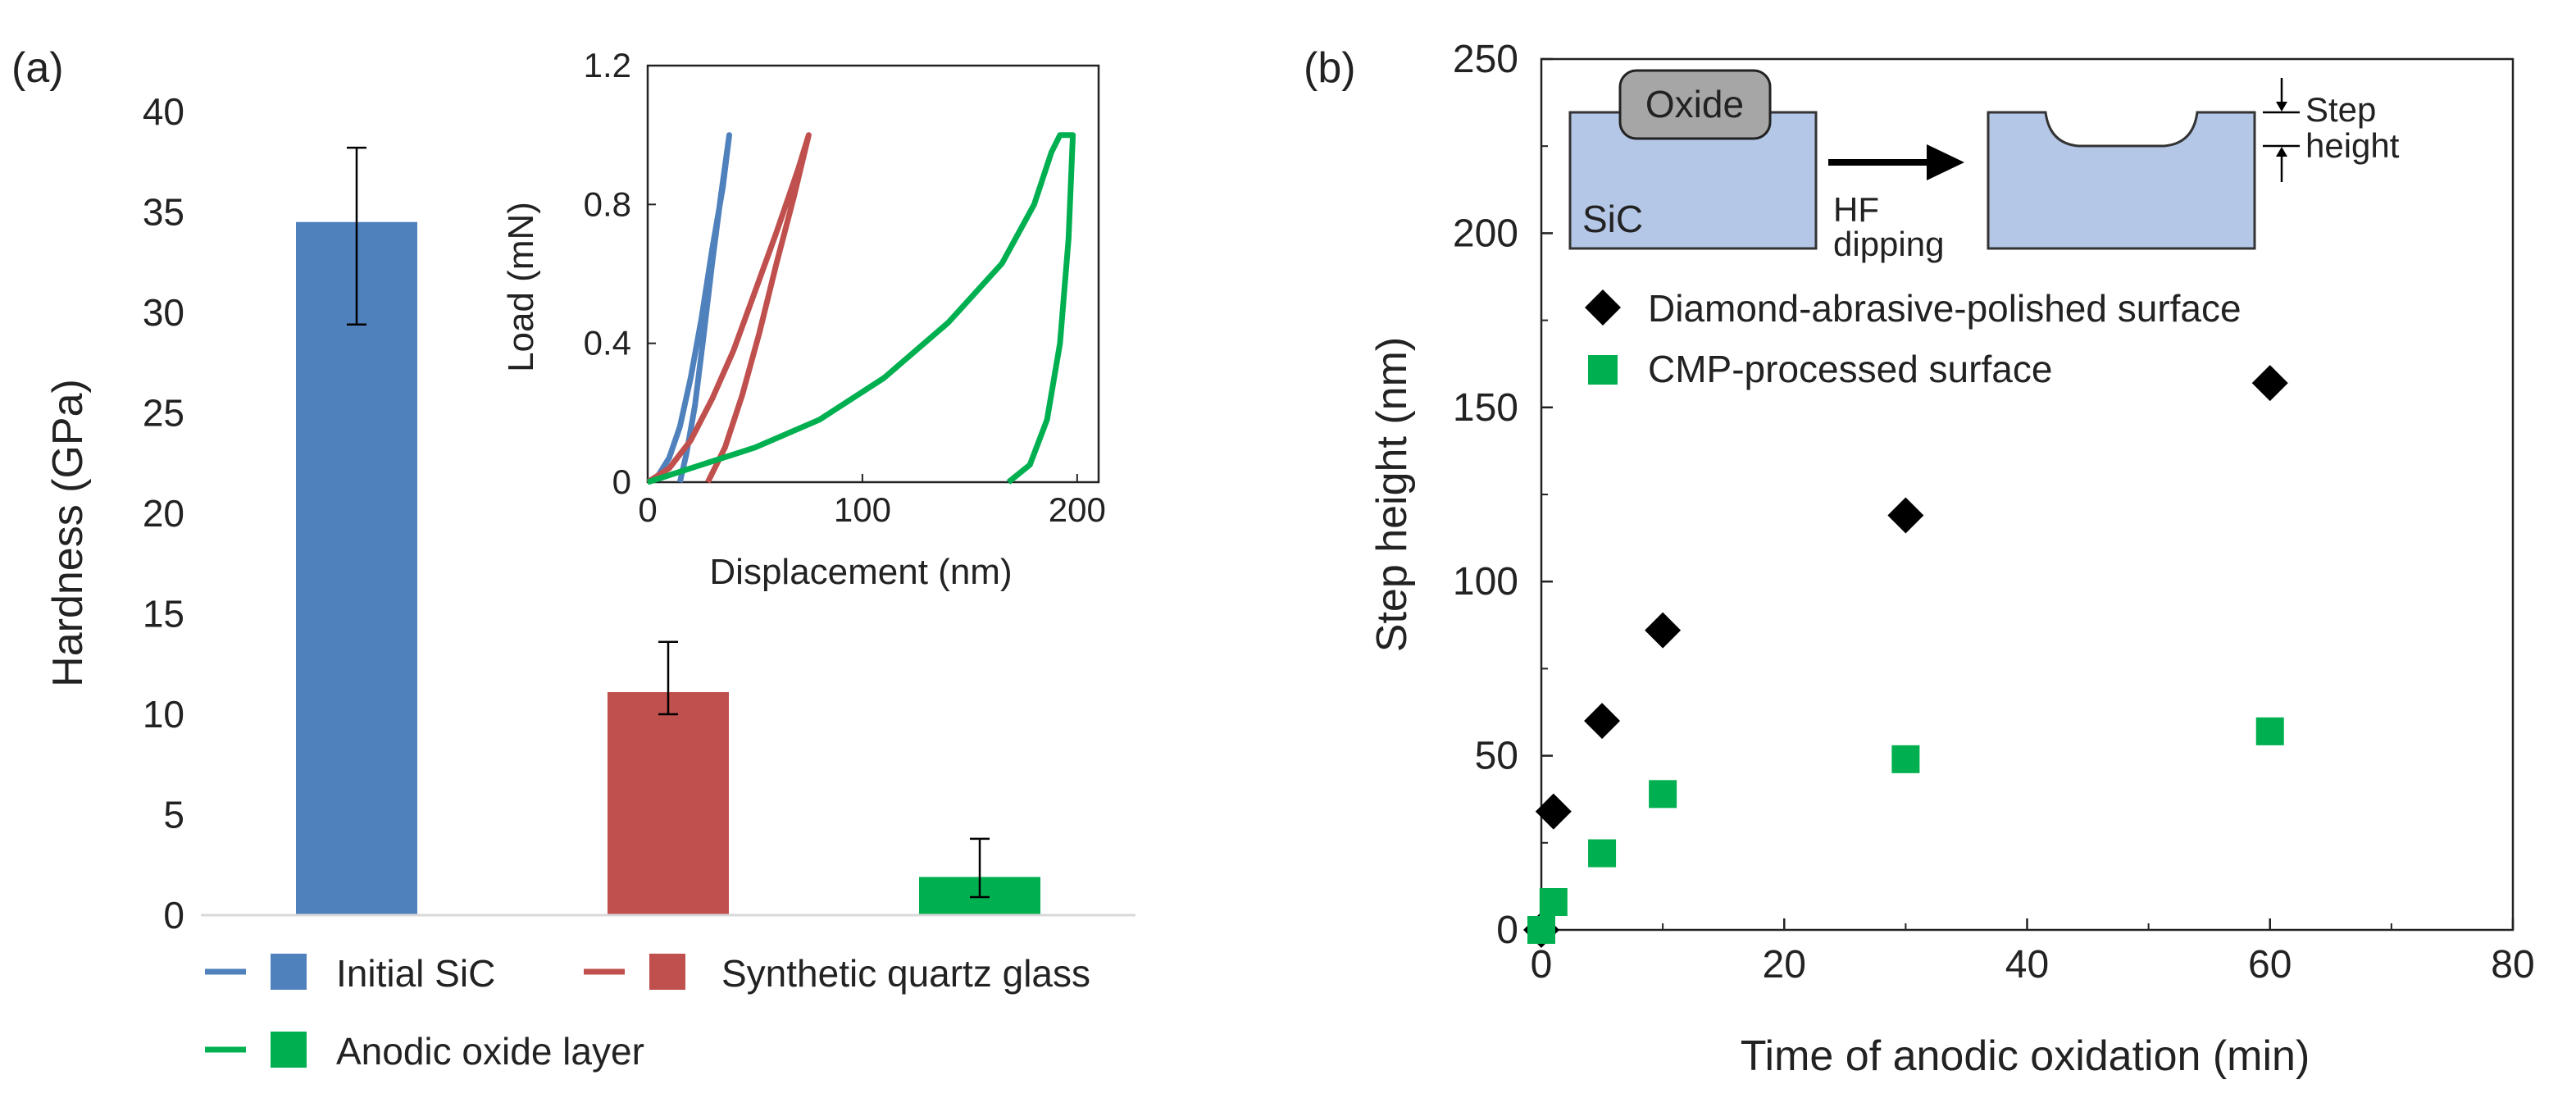 This screenshot has height=1098, width=2576. Describe the element at coordinates (173, 915) in the screenshot. I see `bar-y-tick-label: 0` at that location.